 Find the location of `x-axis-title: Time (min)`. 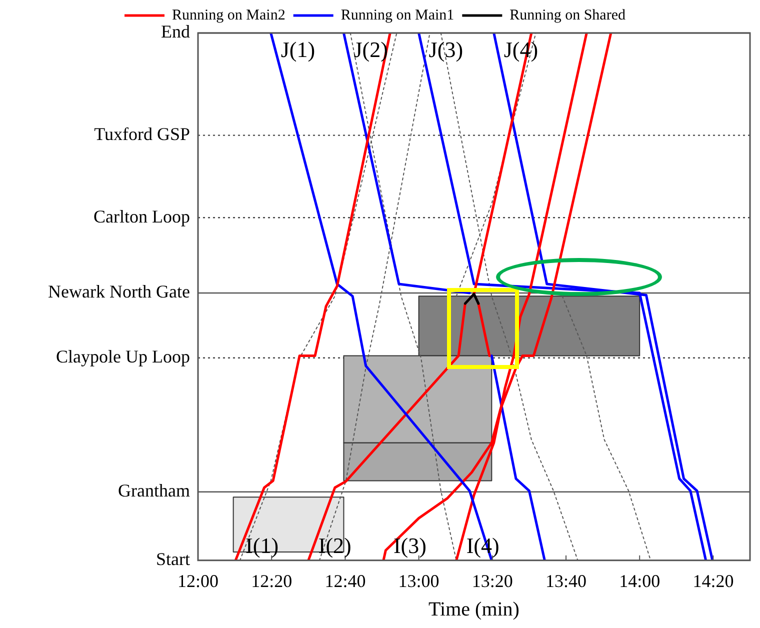

x-axis-title: Time (min) is located at coordinates (474, 609).